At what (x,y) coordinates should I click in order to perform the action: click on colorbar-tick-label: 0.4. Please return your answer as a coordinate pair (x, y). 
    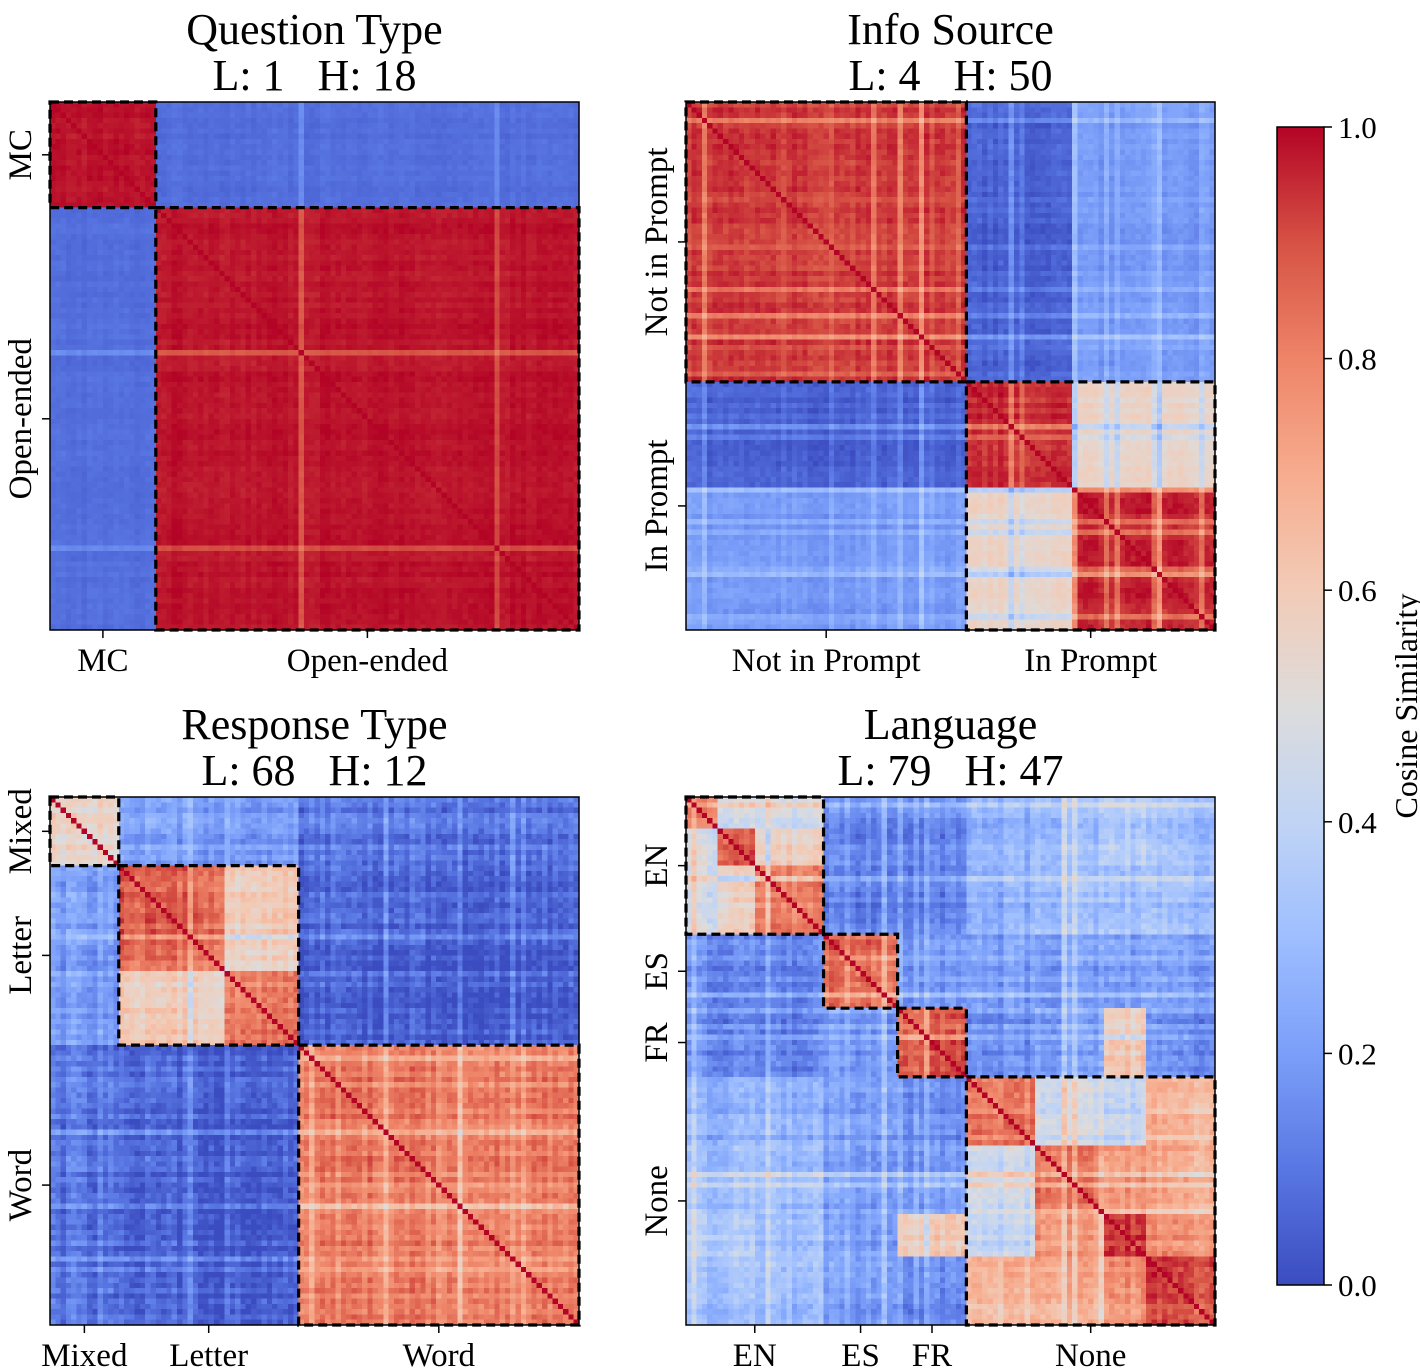
    Looking at the image, I should click on (1357, 822).